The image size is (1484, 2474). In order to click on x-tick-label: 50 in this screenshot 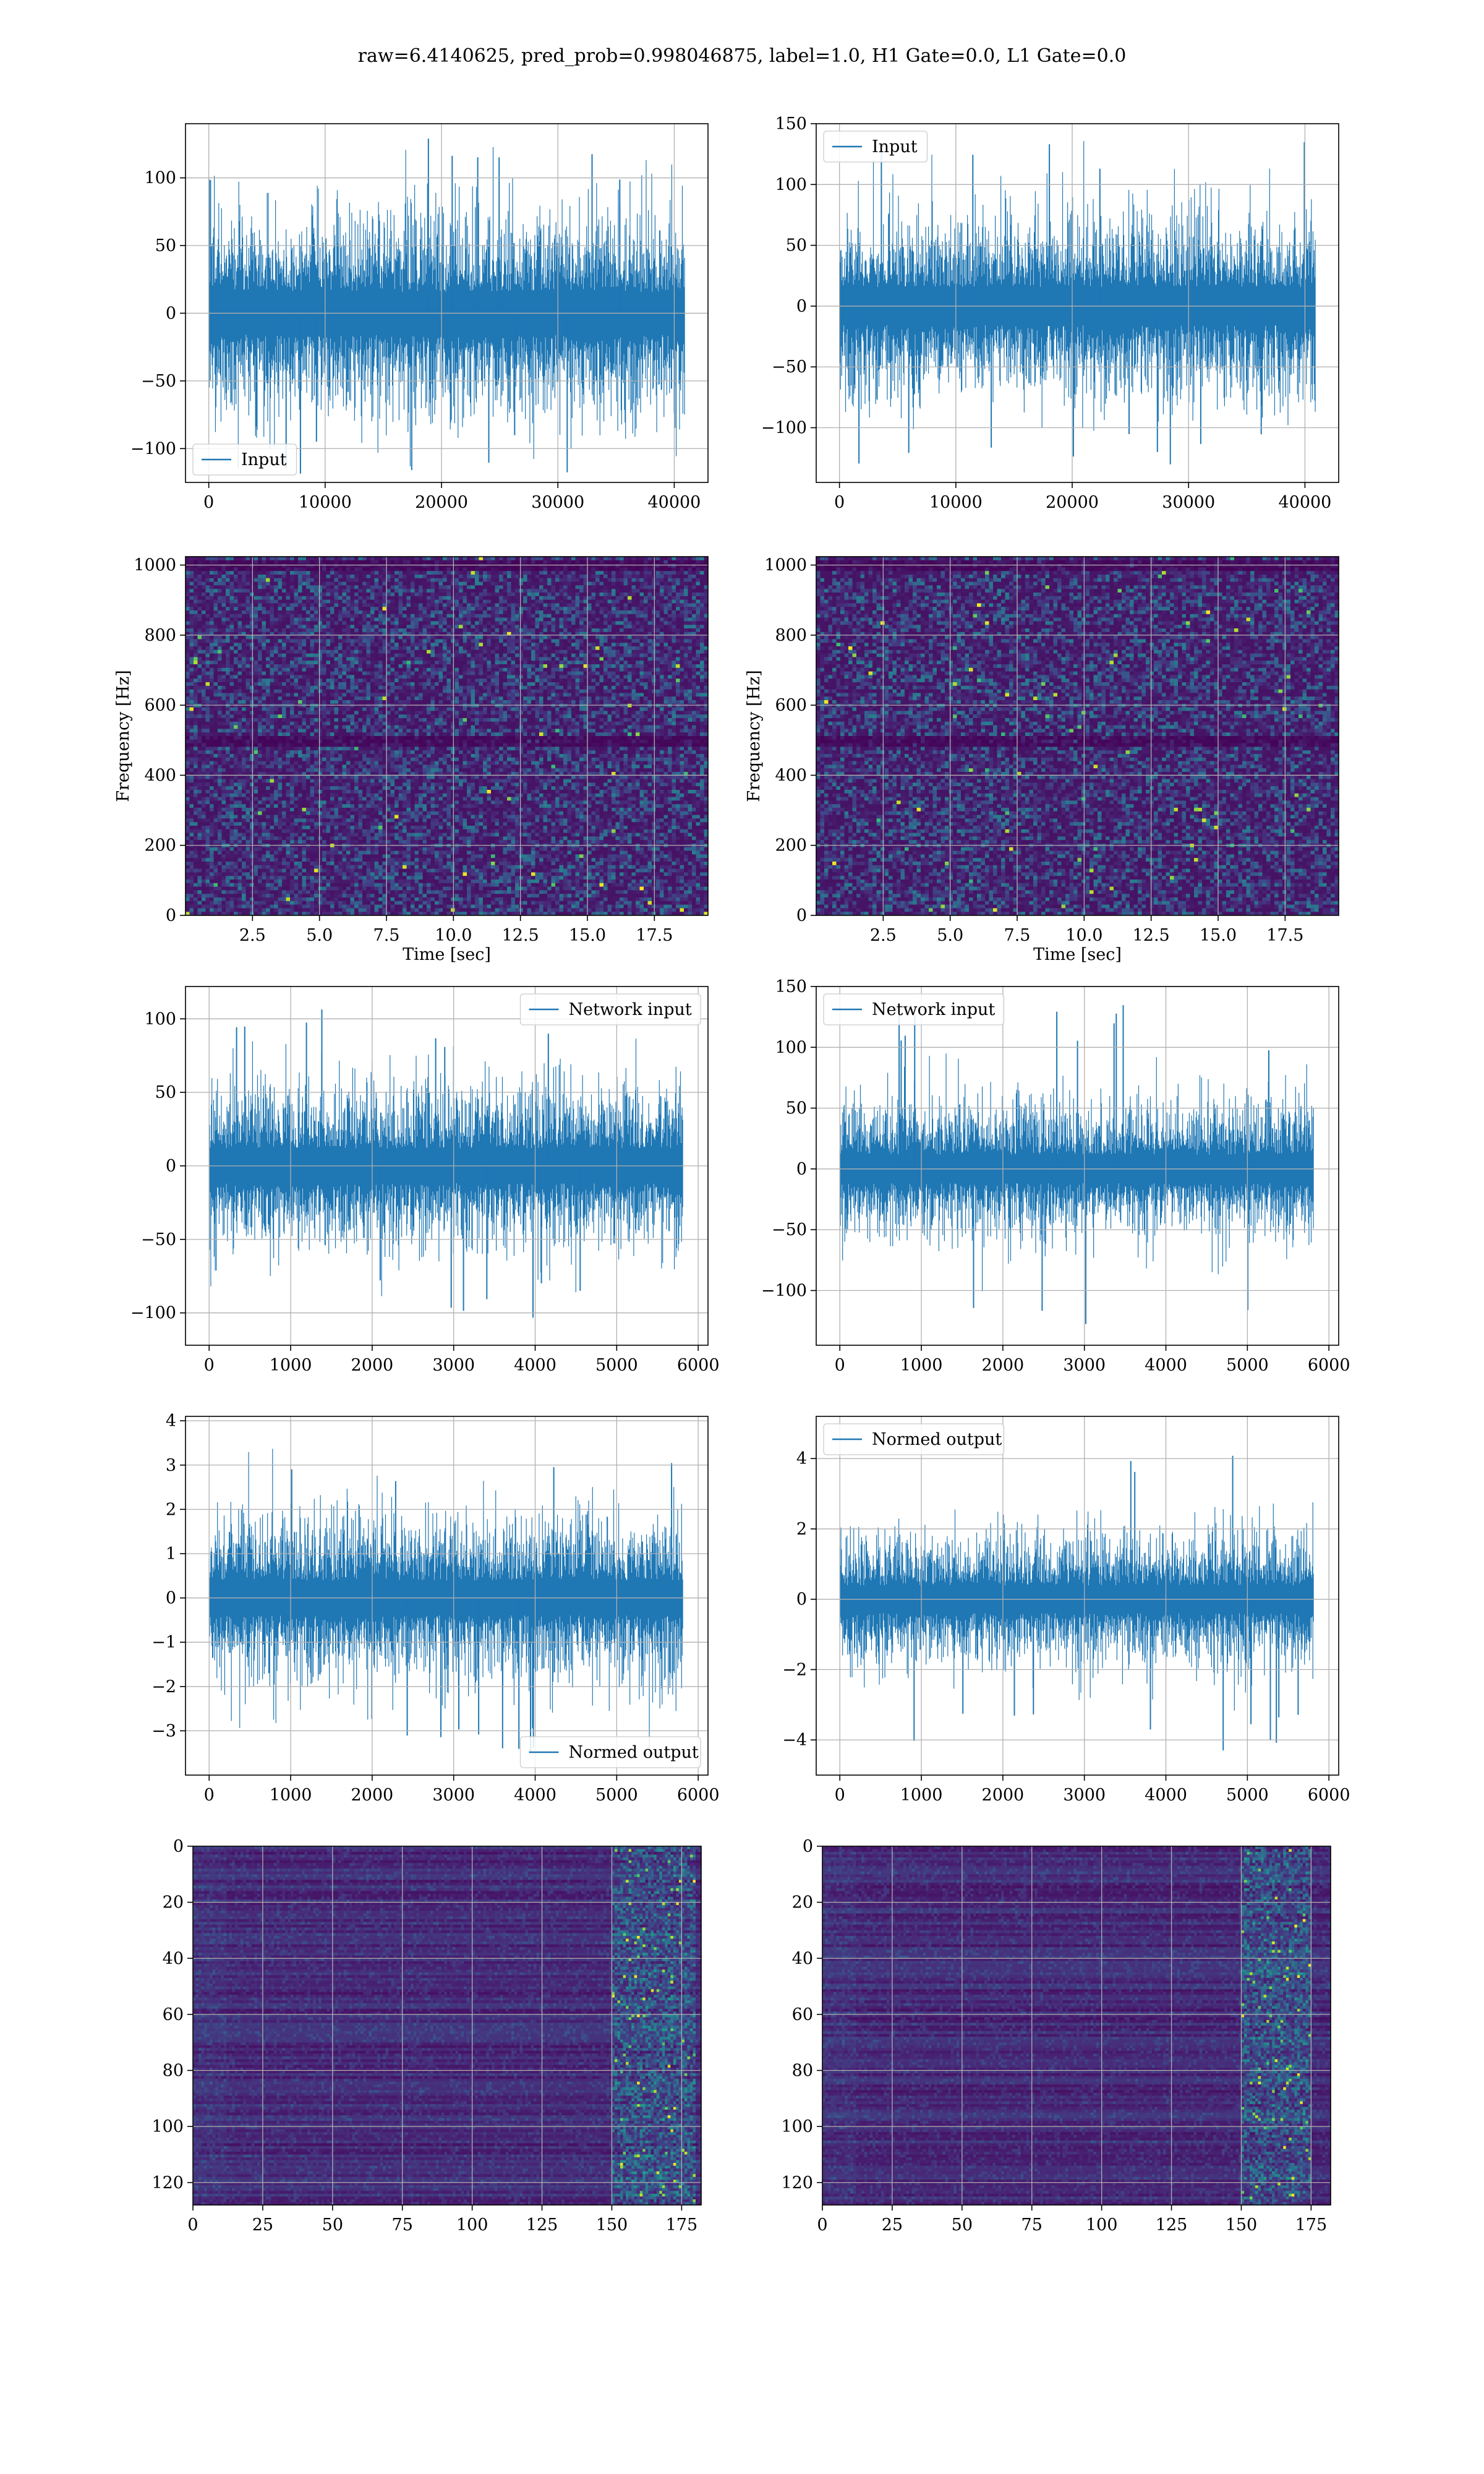, I will do `click(332, 2225)`.